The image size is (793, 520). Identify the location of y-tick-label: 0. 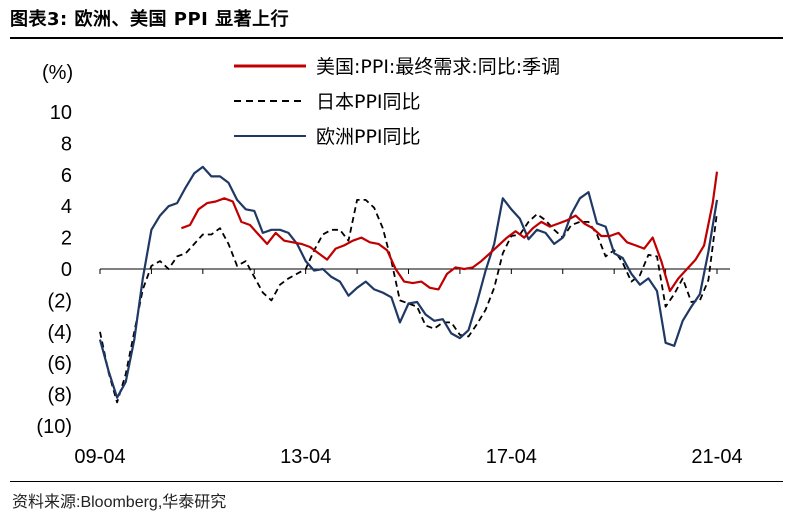
(66, 270).